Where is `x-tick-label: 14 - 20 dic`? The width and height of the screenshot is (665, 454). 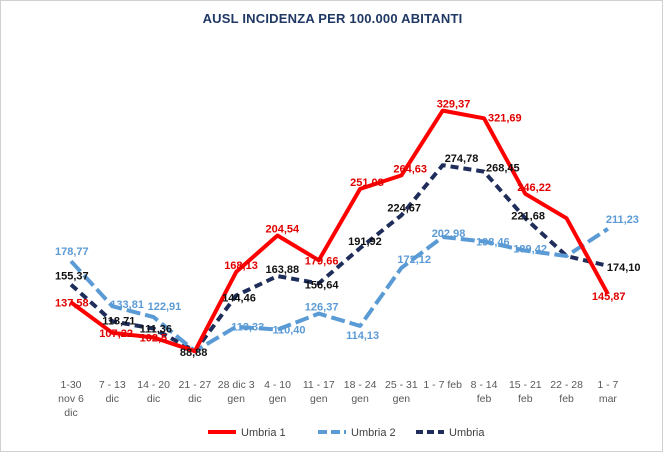
x-tick-label: 14 - 20 dic is located at coordinates (153, 392).